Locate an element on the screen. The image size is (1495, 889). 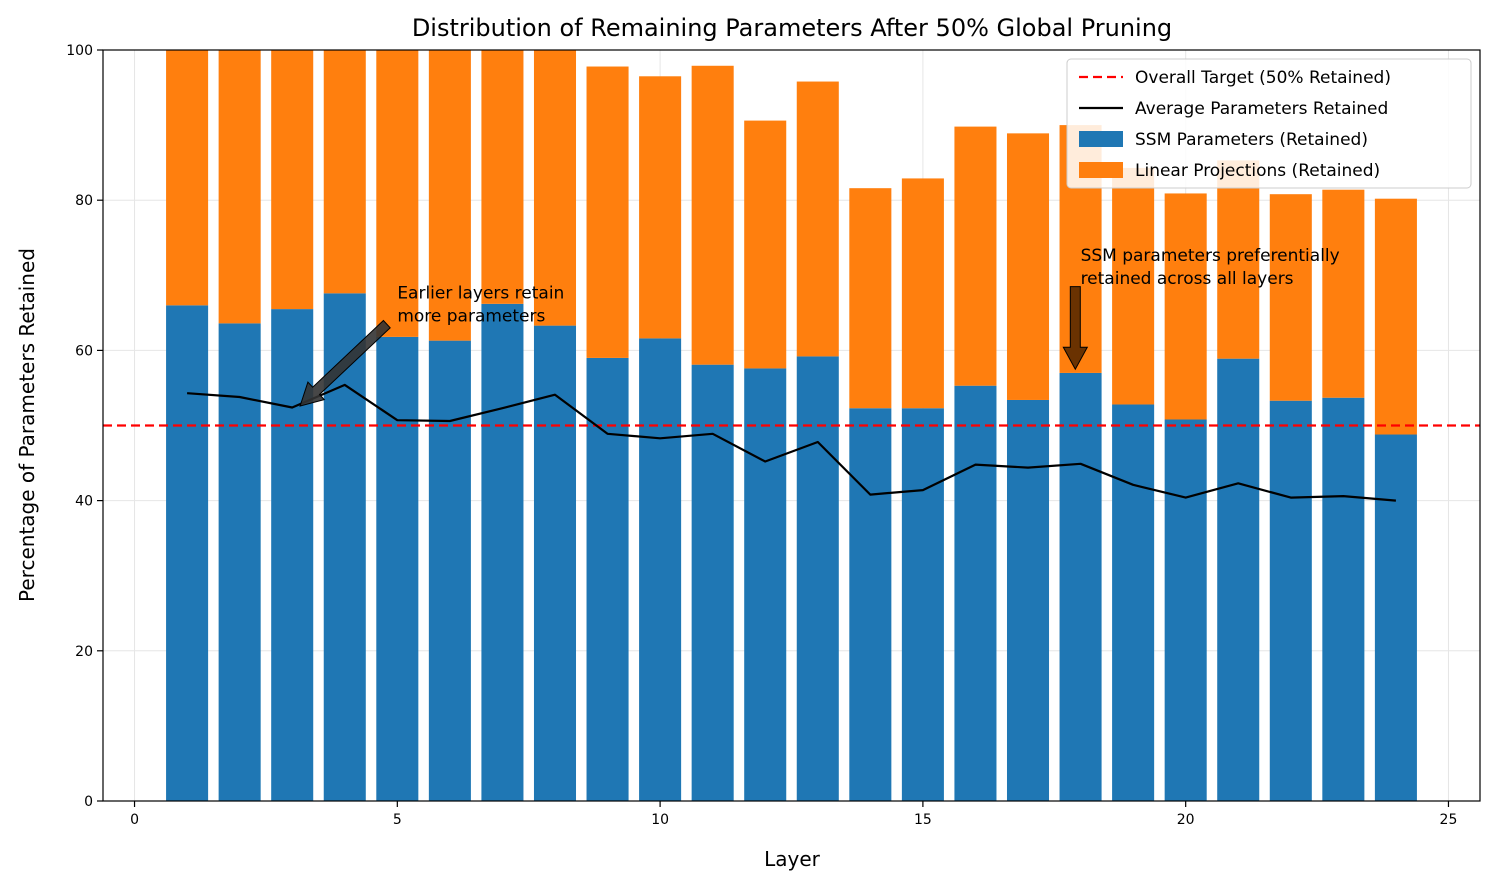
x-tick-label: 25 is located at coordinates (1449, 820).